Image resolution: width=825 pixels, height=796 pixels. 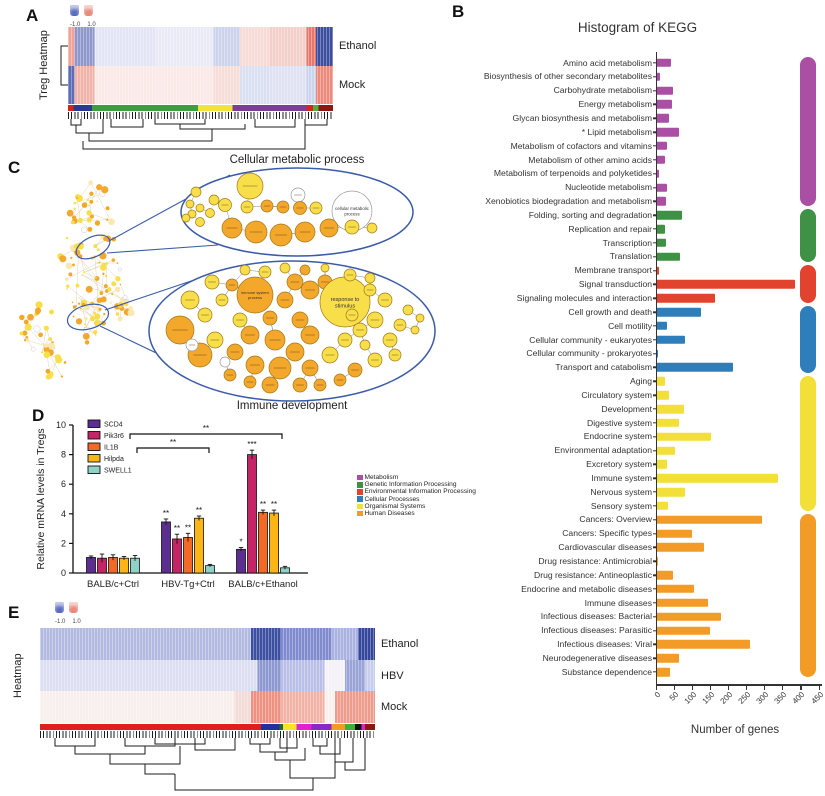 What do you see at coordinates (262, 584) in the screenshot?
I see `d-group-label: BALB/c+Ethanol` at bounding box center [262, 584].